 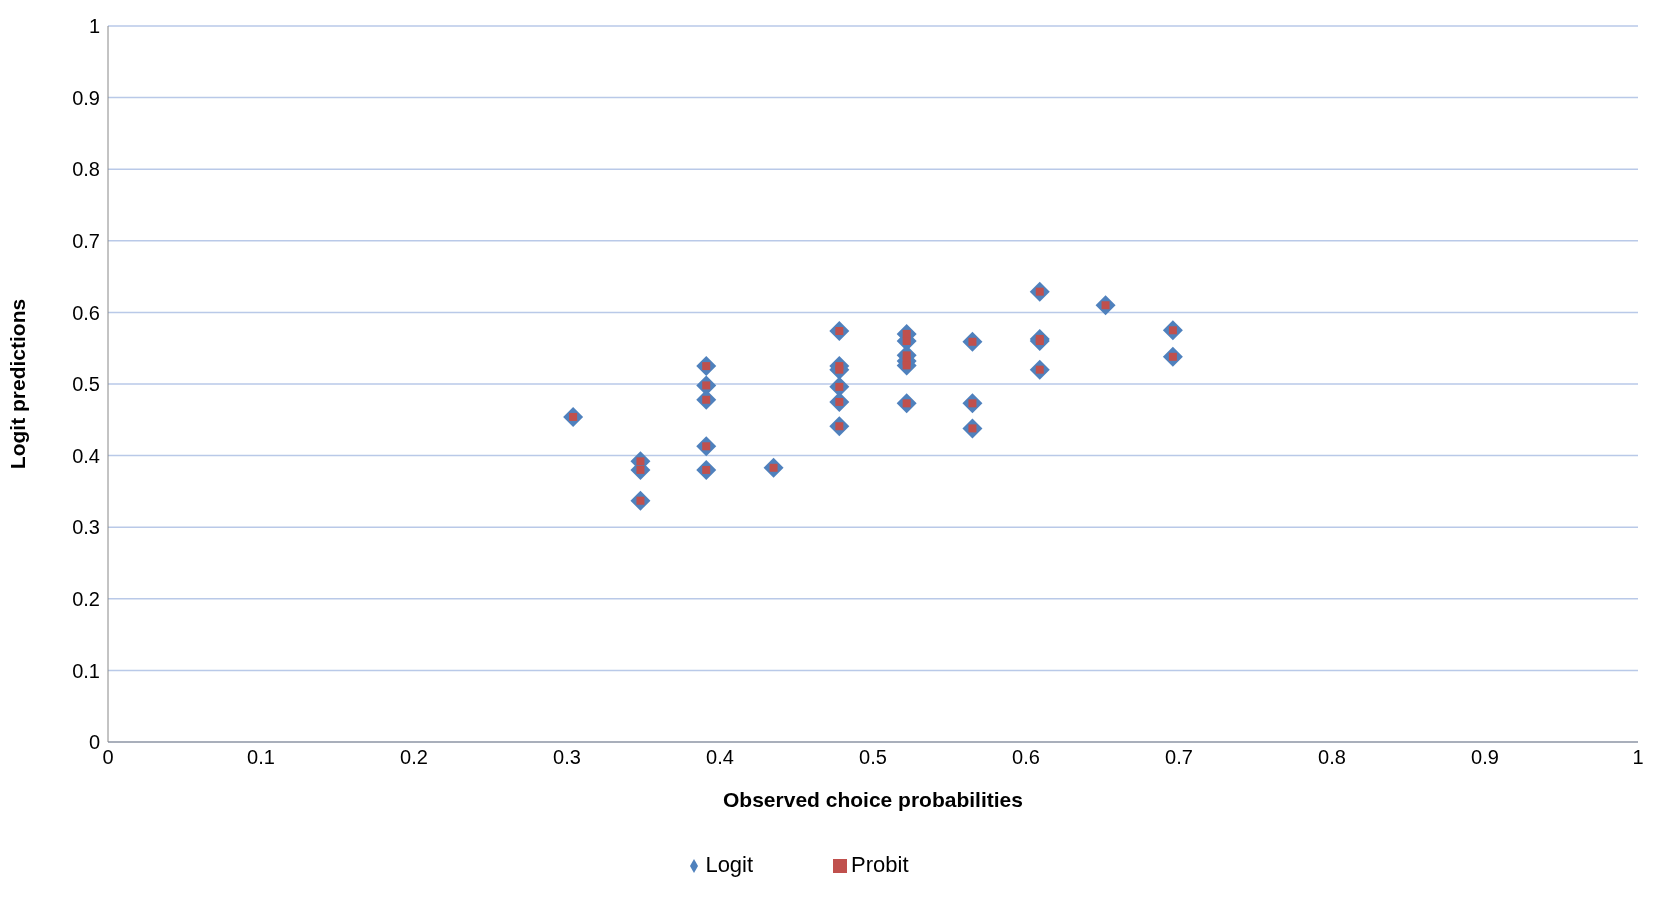 I want to click on y-tick-label: 0.8, so click(x=86, y=169).